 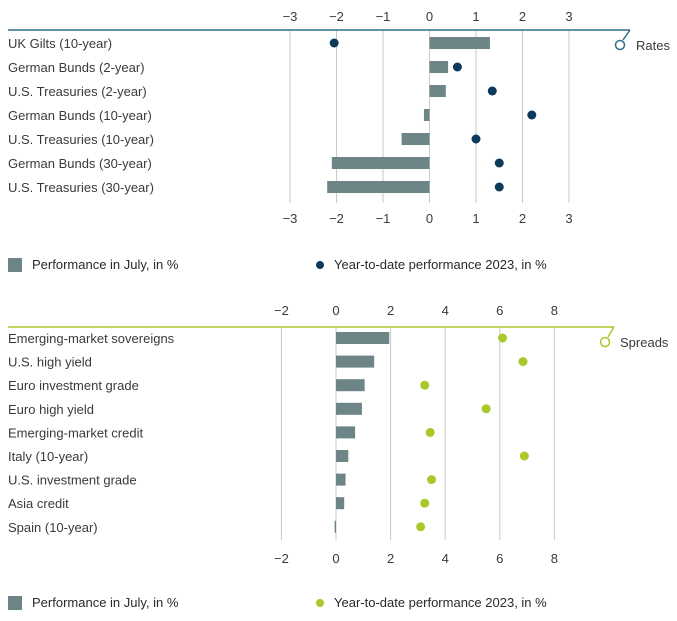 I want to click on spreads-tick-label-top: 8, so click(x=554, y=310).